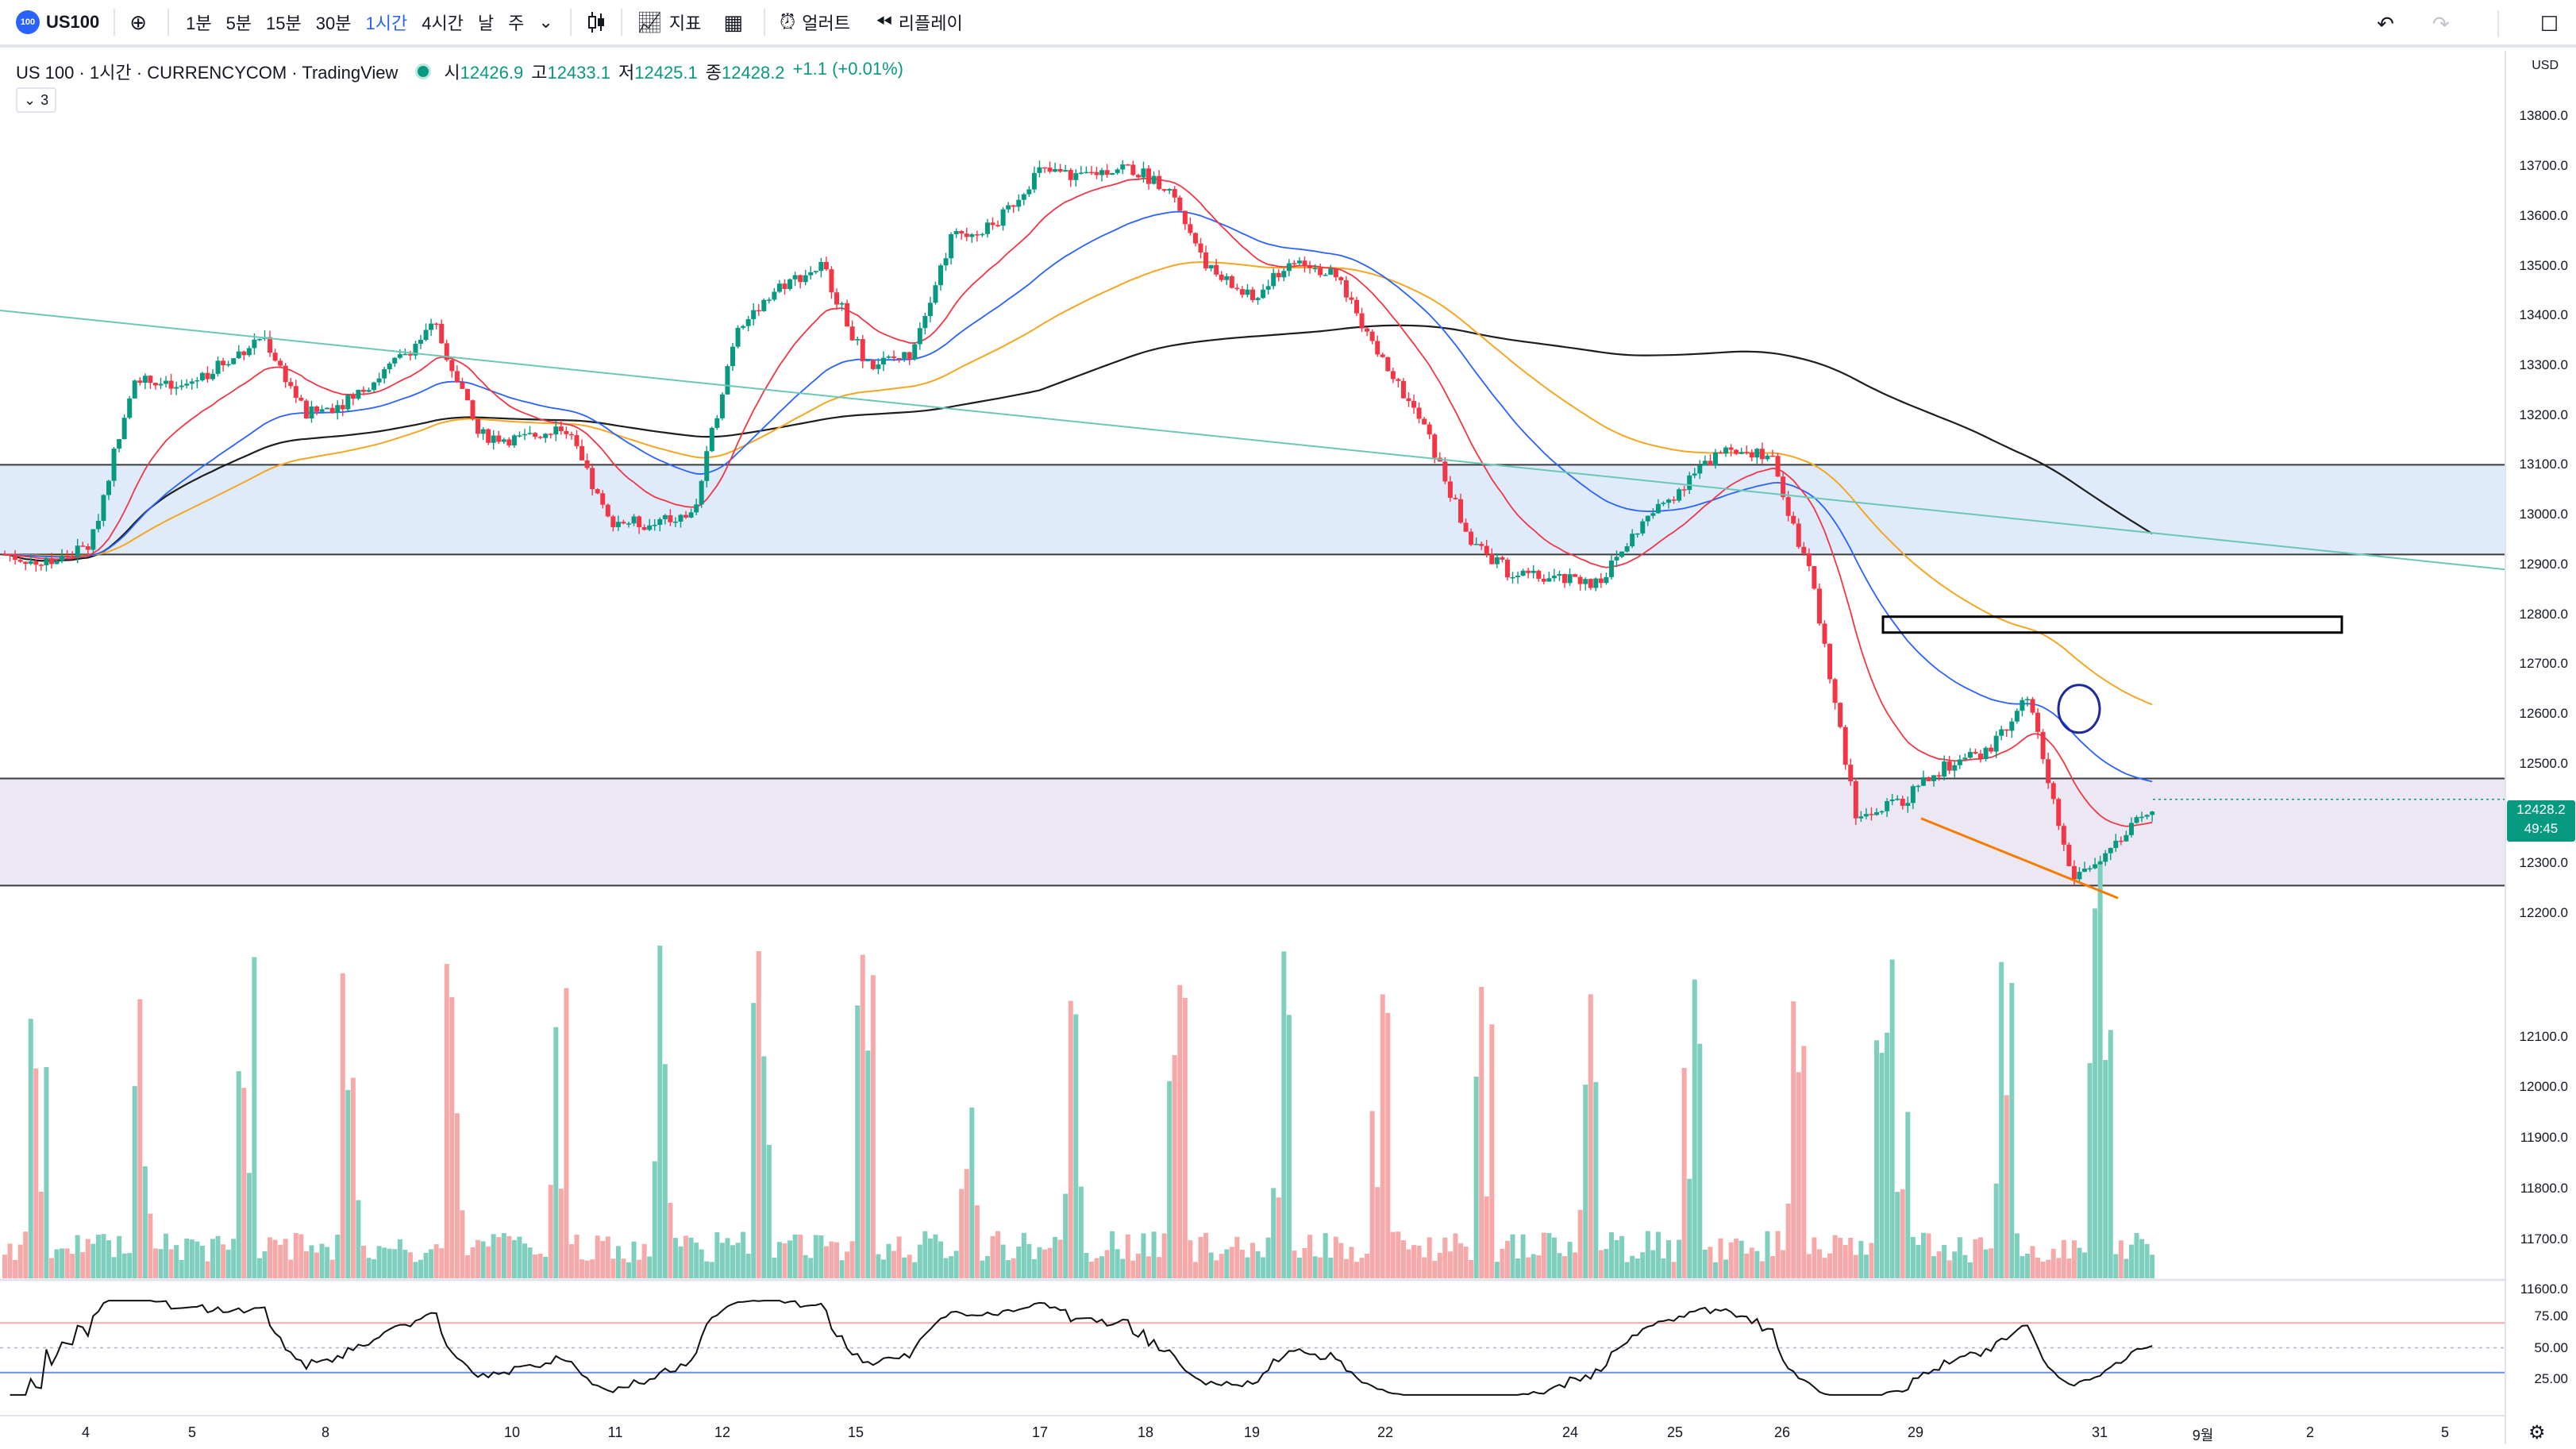  Describe the element at coordinates (2441, 23) in the screenshot. I see `redo-icon: ↷` at that location.